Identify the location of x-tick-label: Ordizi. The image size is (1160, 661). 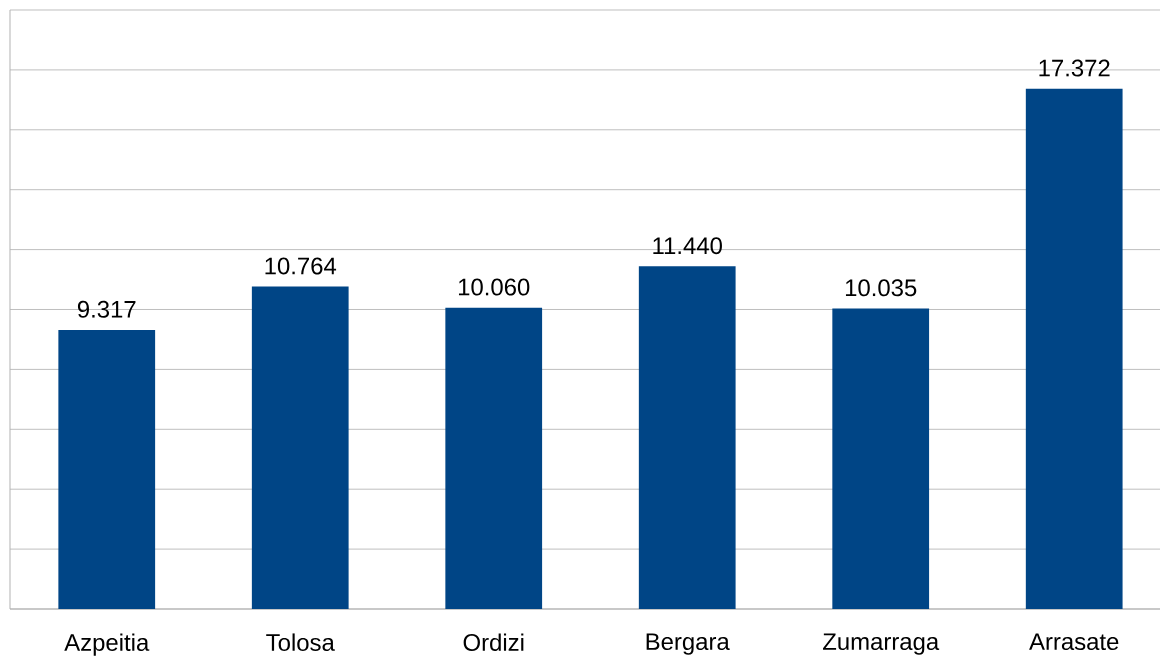
(493, 642).